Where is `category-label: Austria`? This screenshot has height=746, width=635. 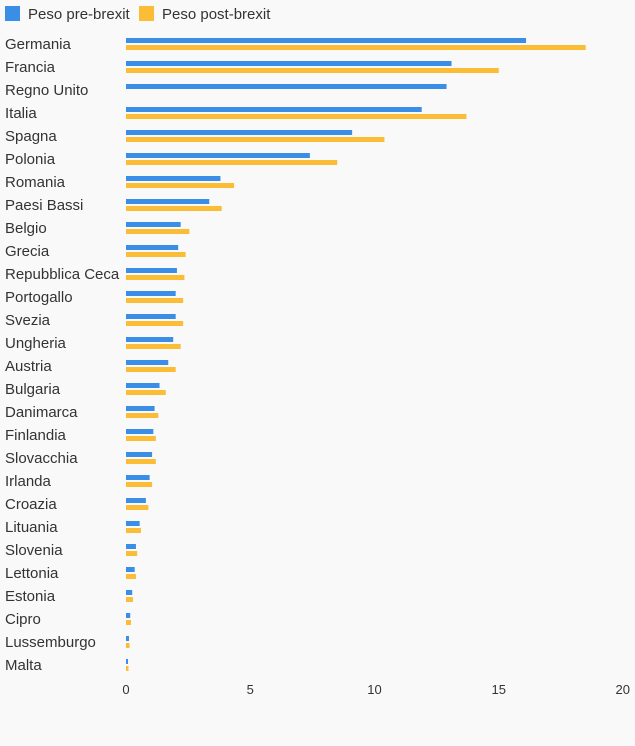 category-label: Austria is located at coordinates (28, 366).